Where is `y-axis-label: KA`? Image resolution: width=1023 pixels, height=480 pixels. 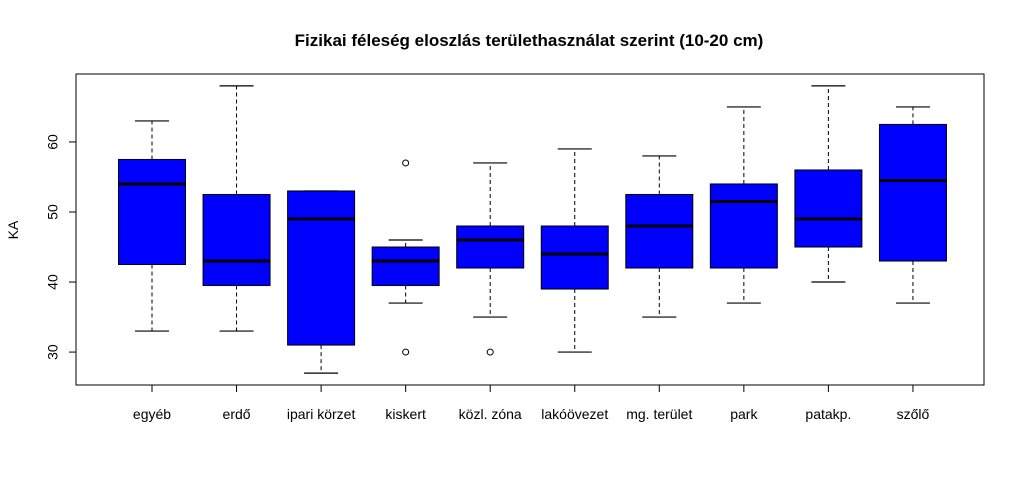 y-axis-label: KA is located at coordinates (13, 229).